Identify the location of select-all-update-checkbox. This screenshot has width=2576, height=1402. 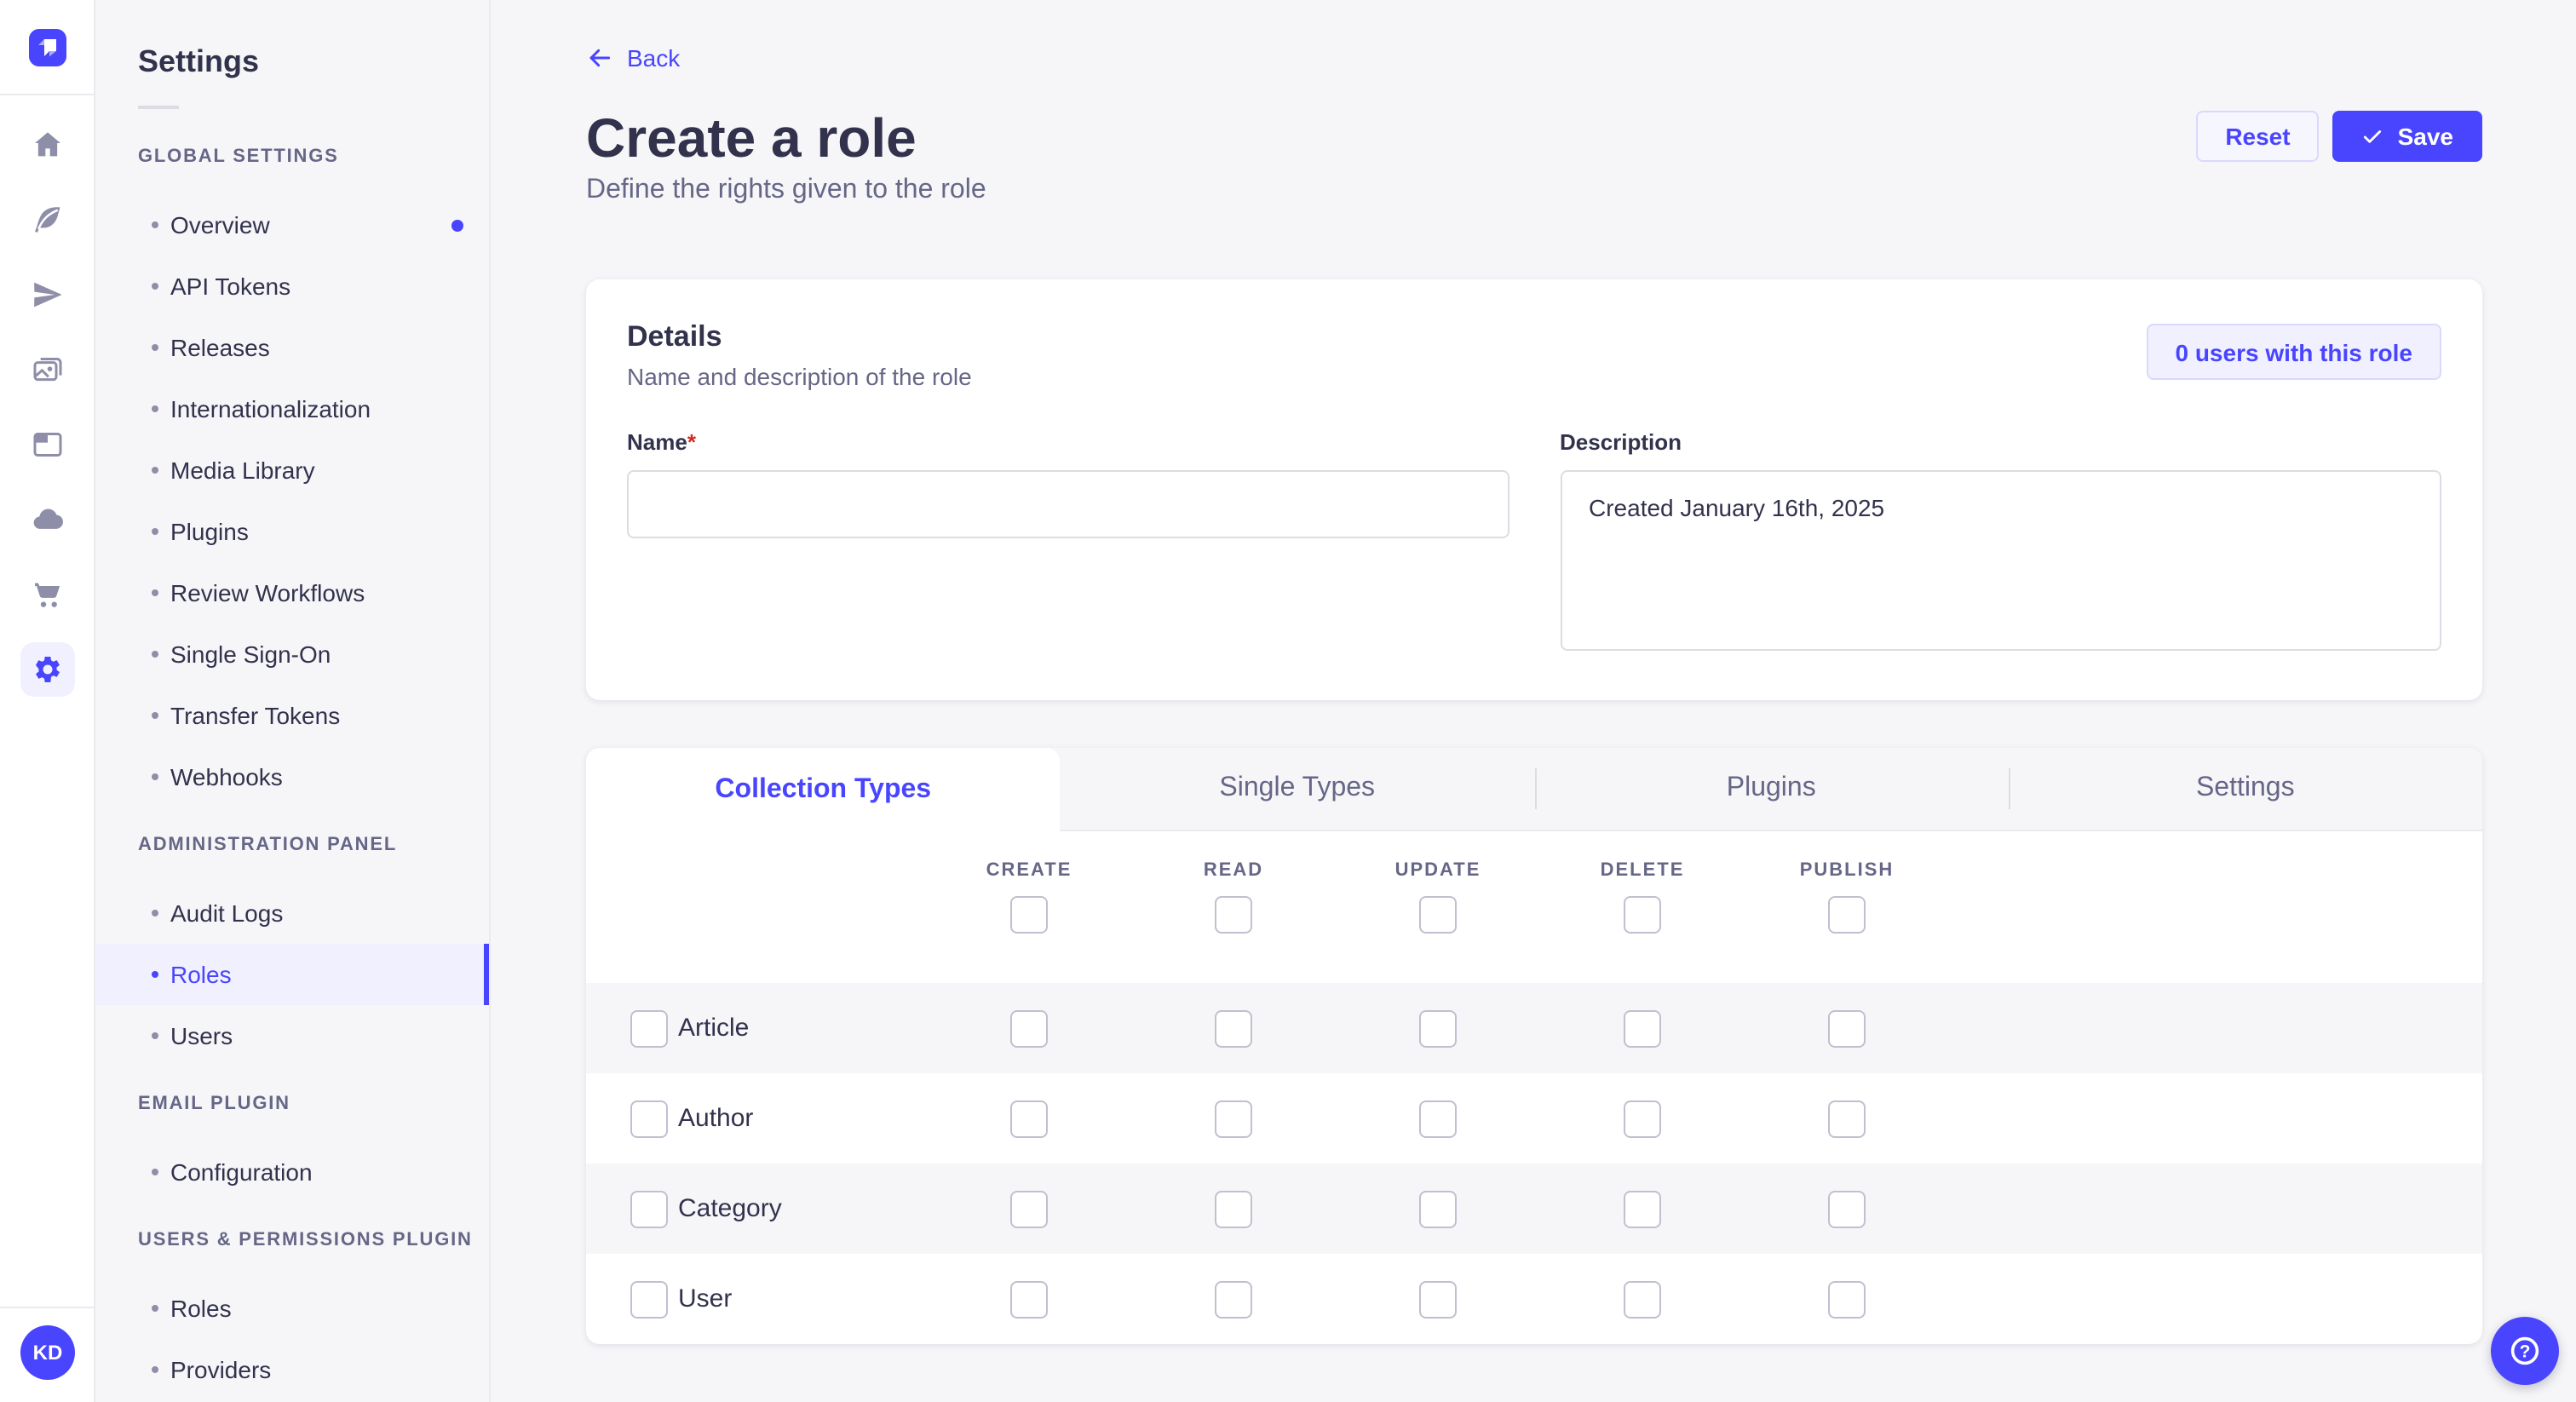
(1438, 915).